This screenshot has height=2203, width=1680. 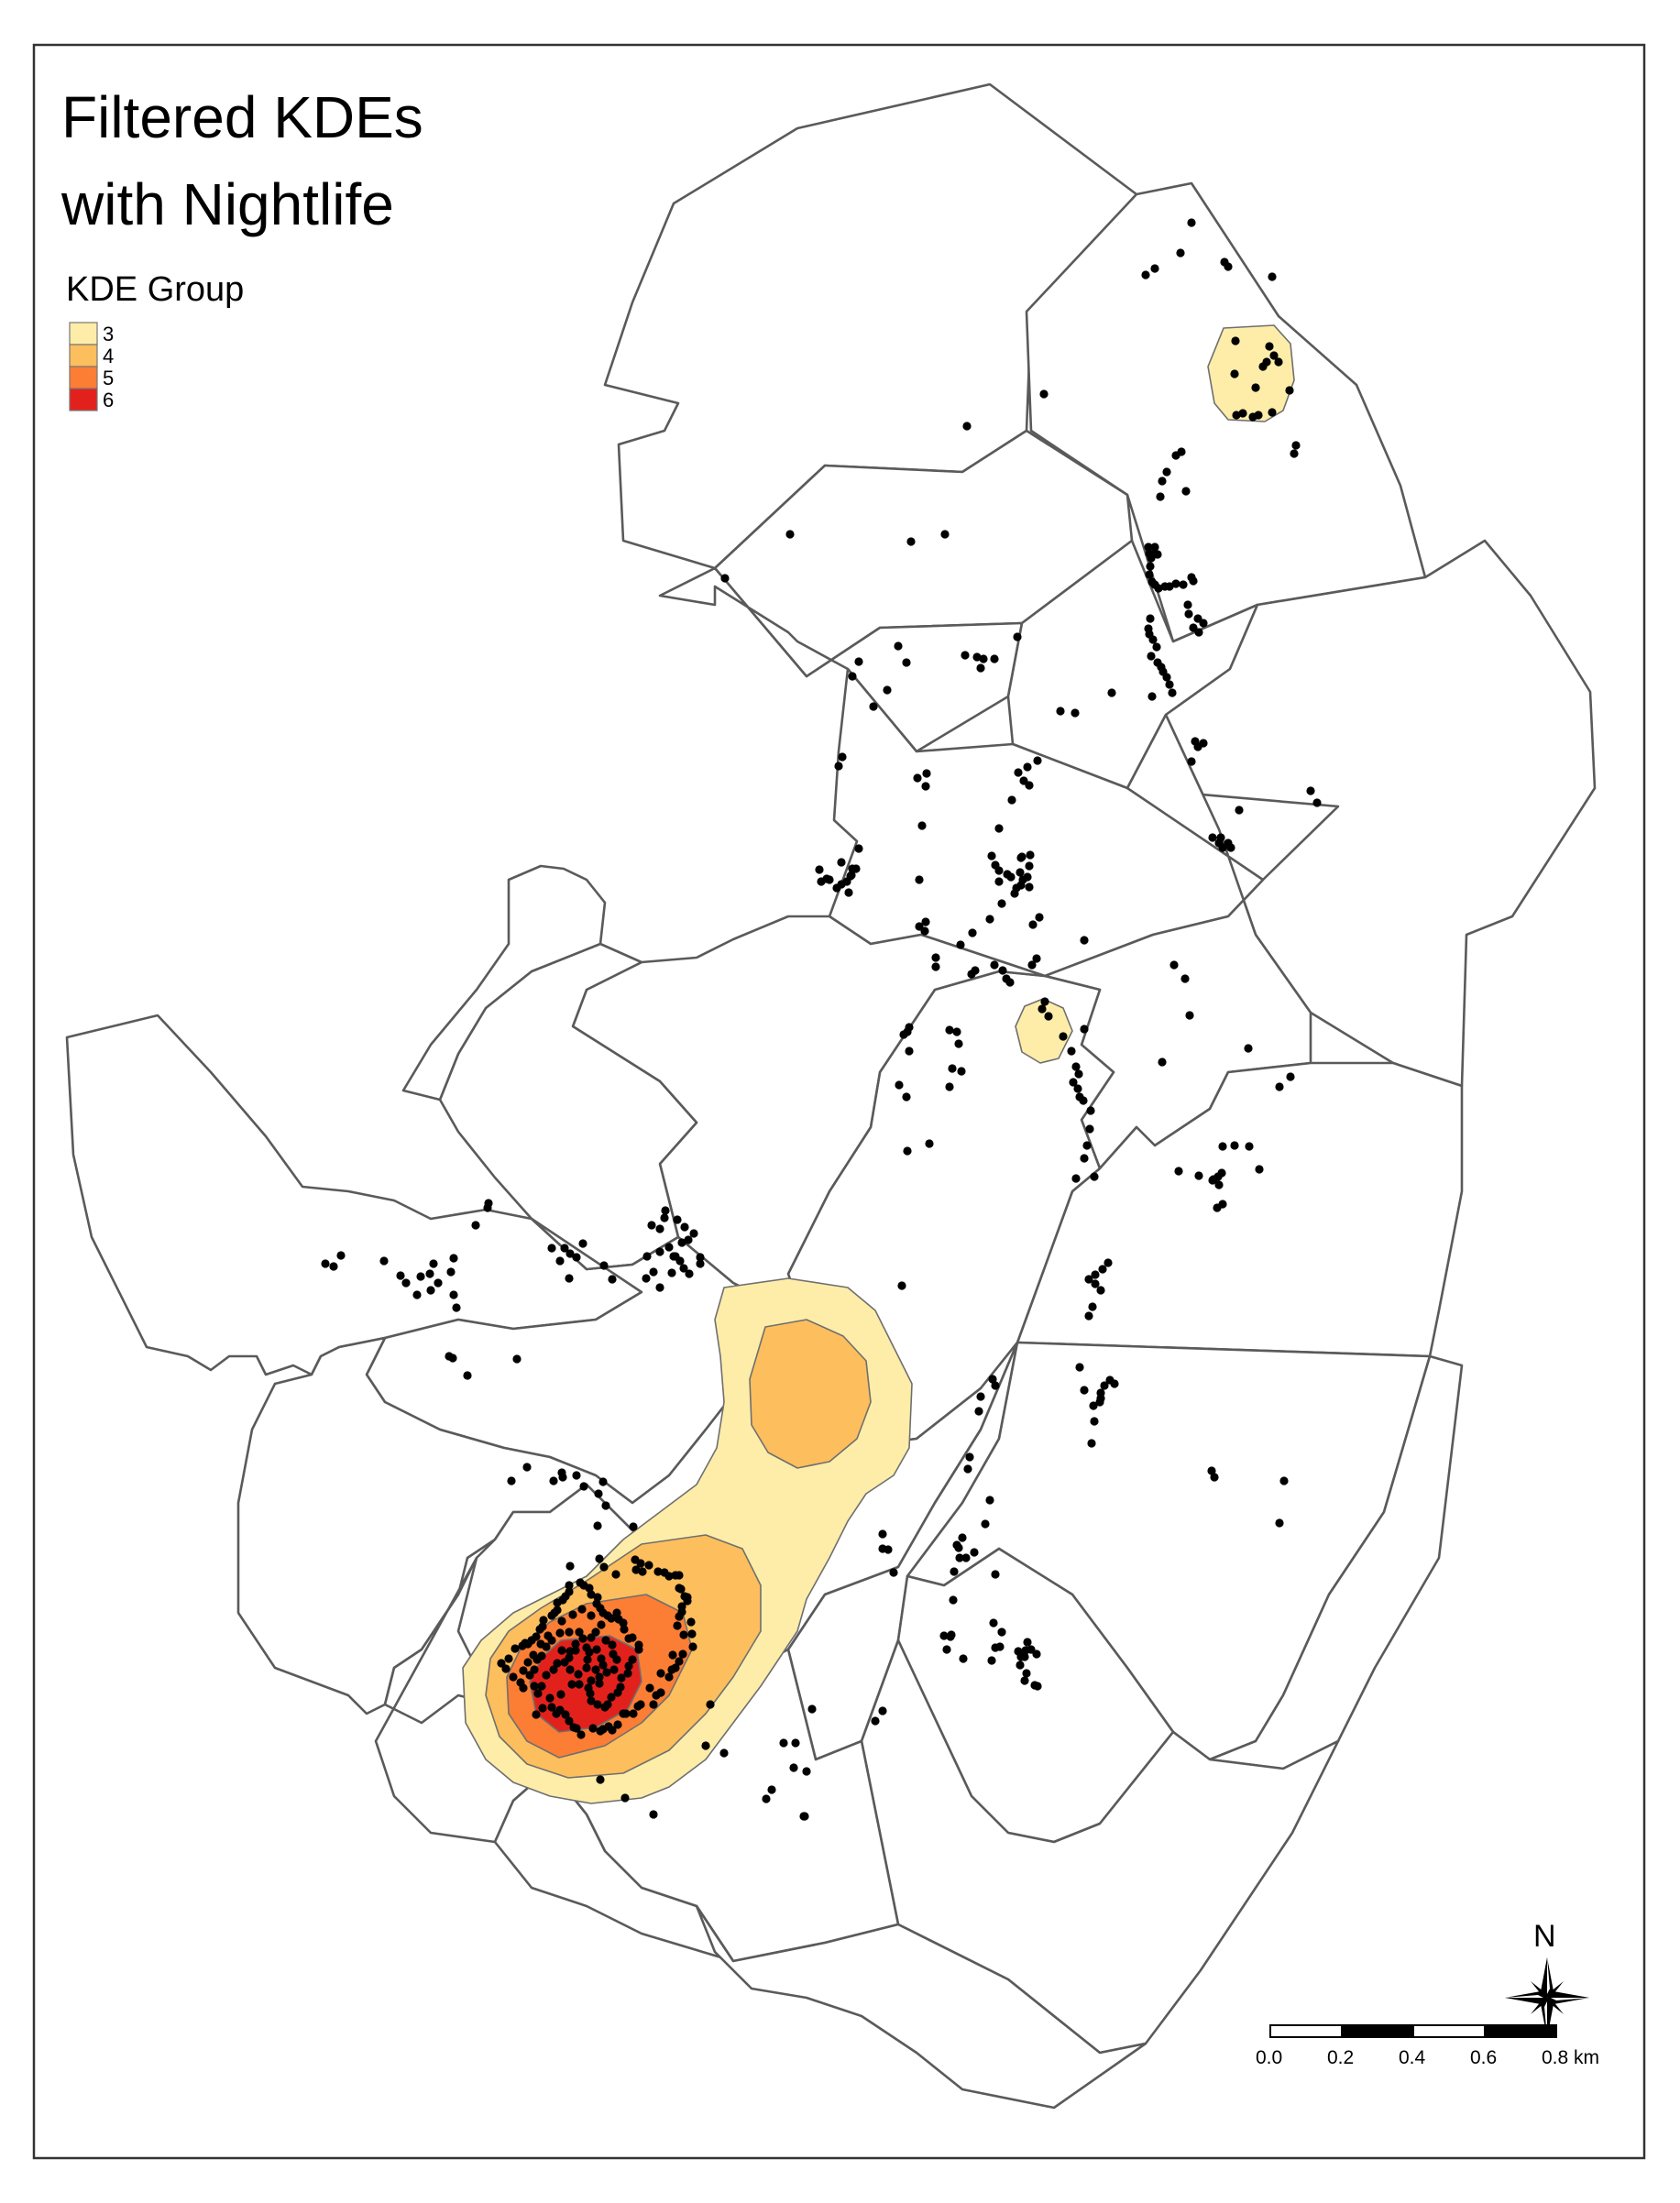 I want to click on kde-group-3-north, so click(x=1251, y=373).